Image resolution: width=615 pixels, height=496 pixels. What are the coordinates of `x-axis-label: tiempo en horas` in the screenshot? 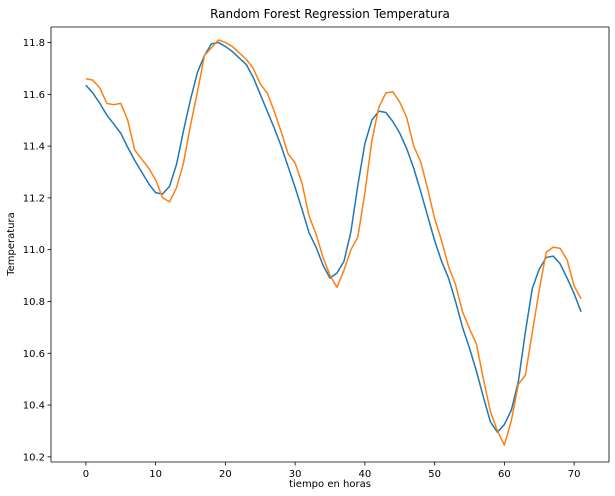 It's located at (330, 484).